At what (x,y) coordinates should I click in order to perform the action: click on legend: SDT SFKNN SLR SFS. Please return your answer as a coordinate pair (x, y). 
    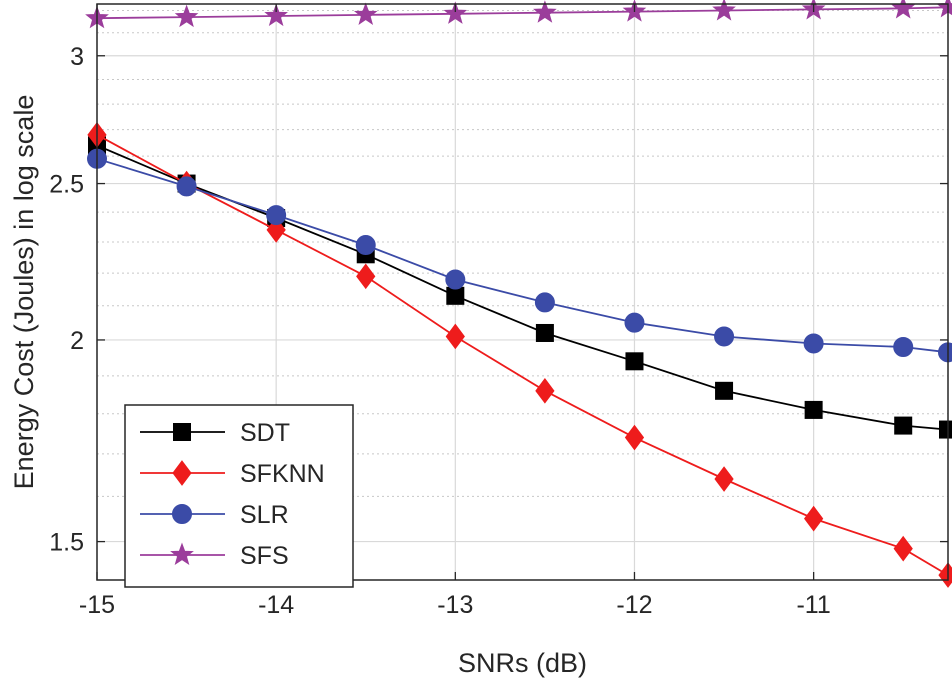
    Looking at the image, I should click on (239, 496).